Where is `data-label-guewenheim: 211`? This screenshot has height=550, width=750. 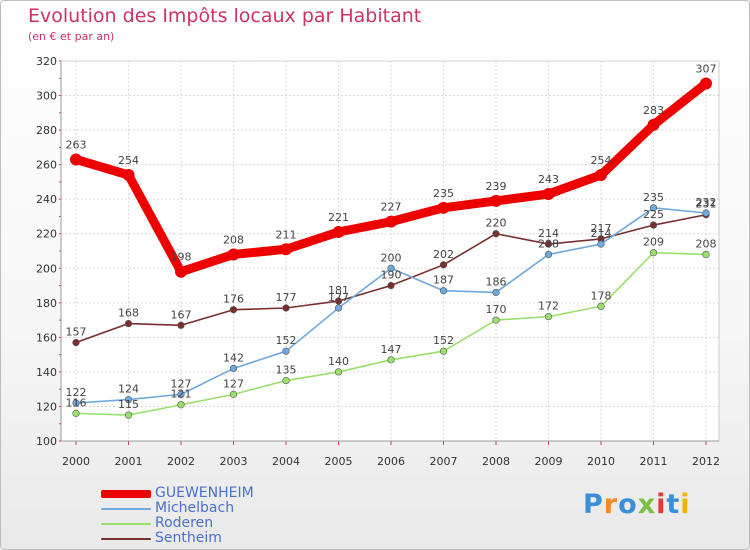 data-label-guewenheim: 211 is located at coordinates (286, 234).